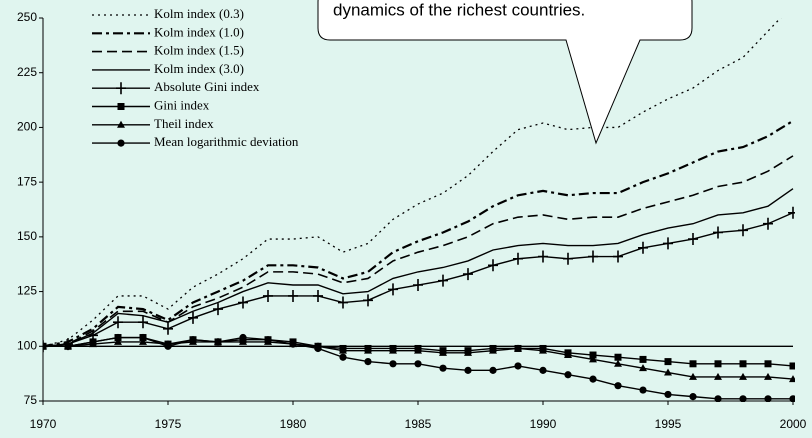 This screenshot has height=438, width=812. What do you see at coordinates (168, 424) in the screenshot?
I see `x-tick-label: 1975` at bounding box center [168, 424].